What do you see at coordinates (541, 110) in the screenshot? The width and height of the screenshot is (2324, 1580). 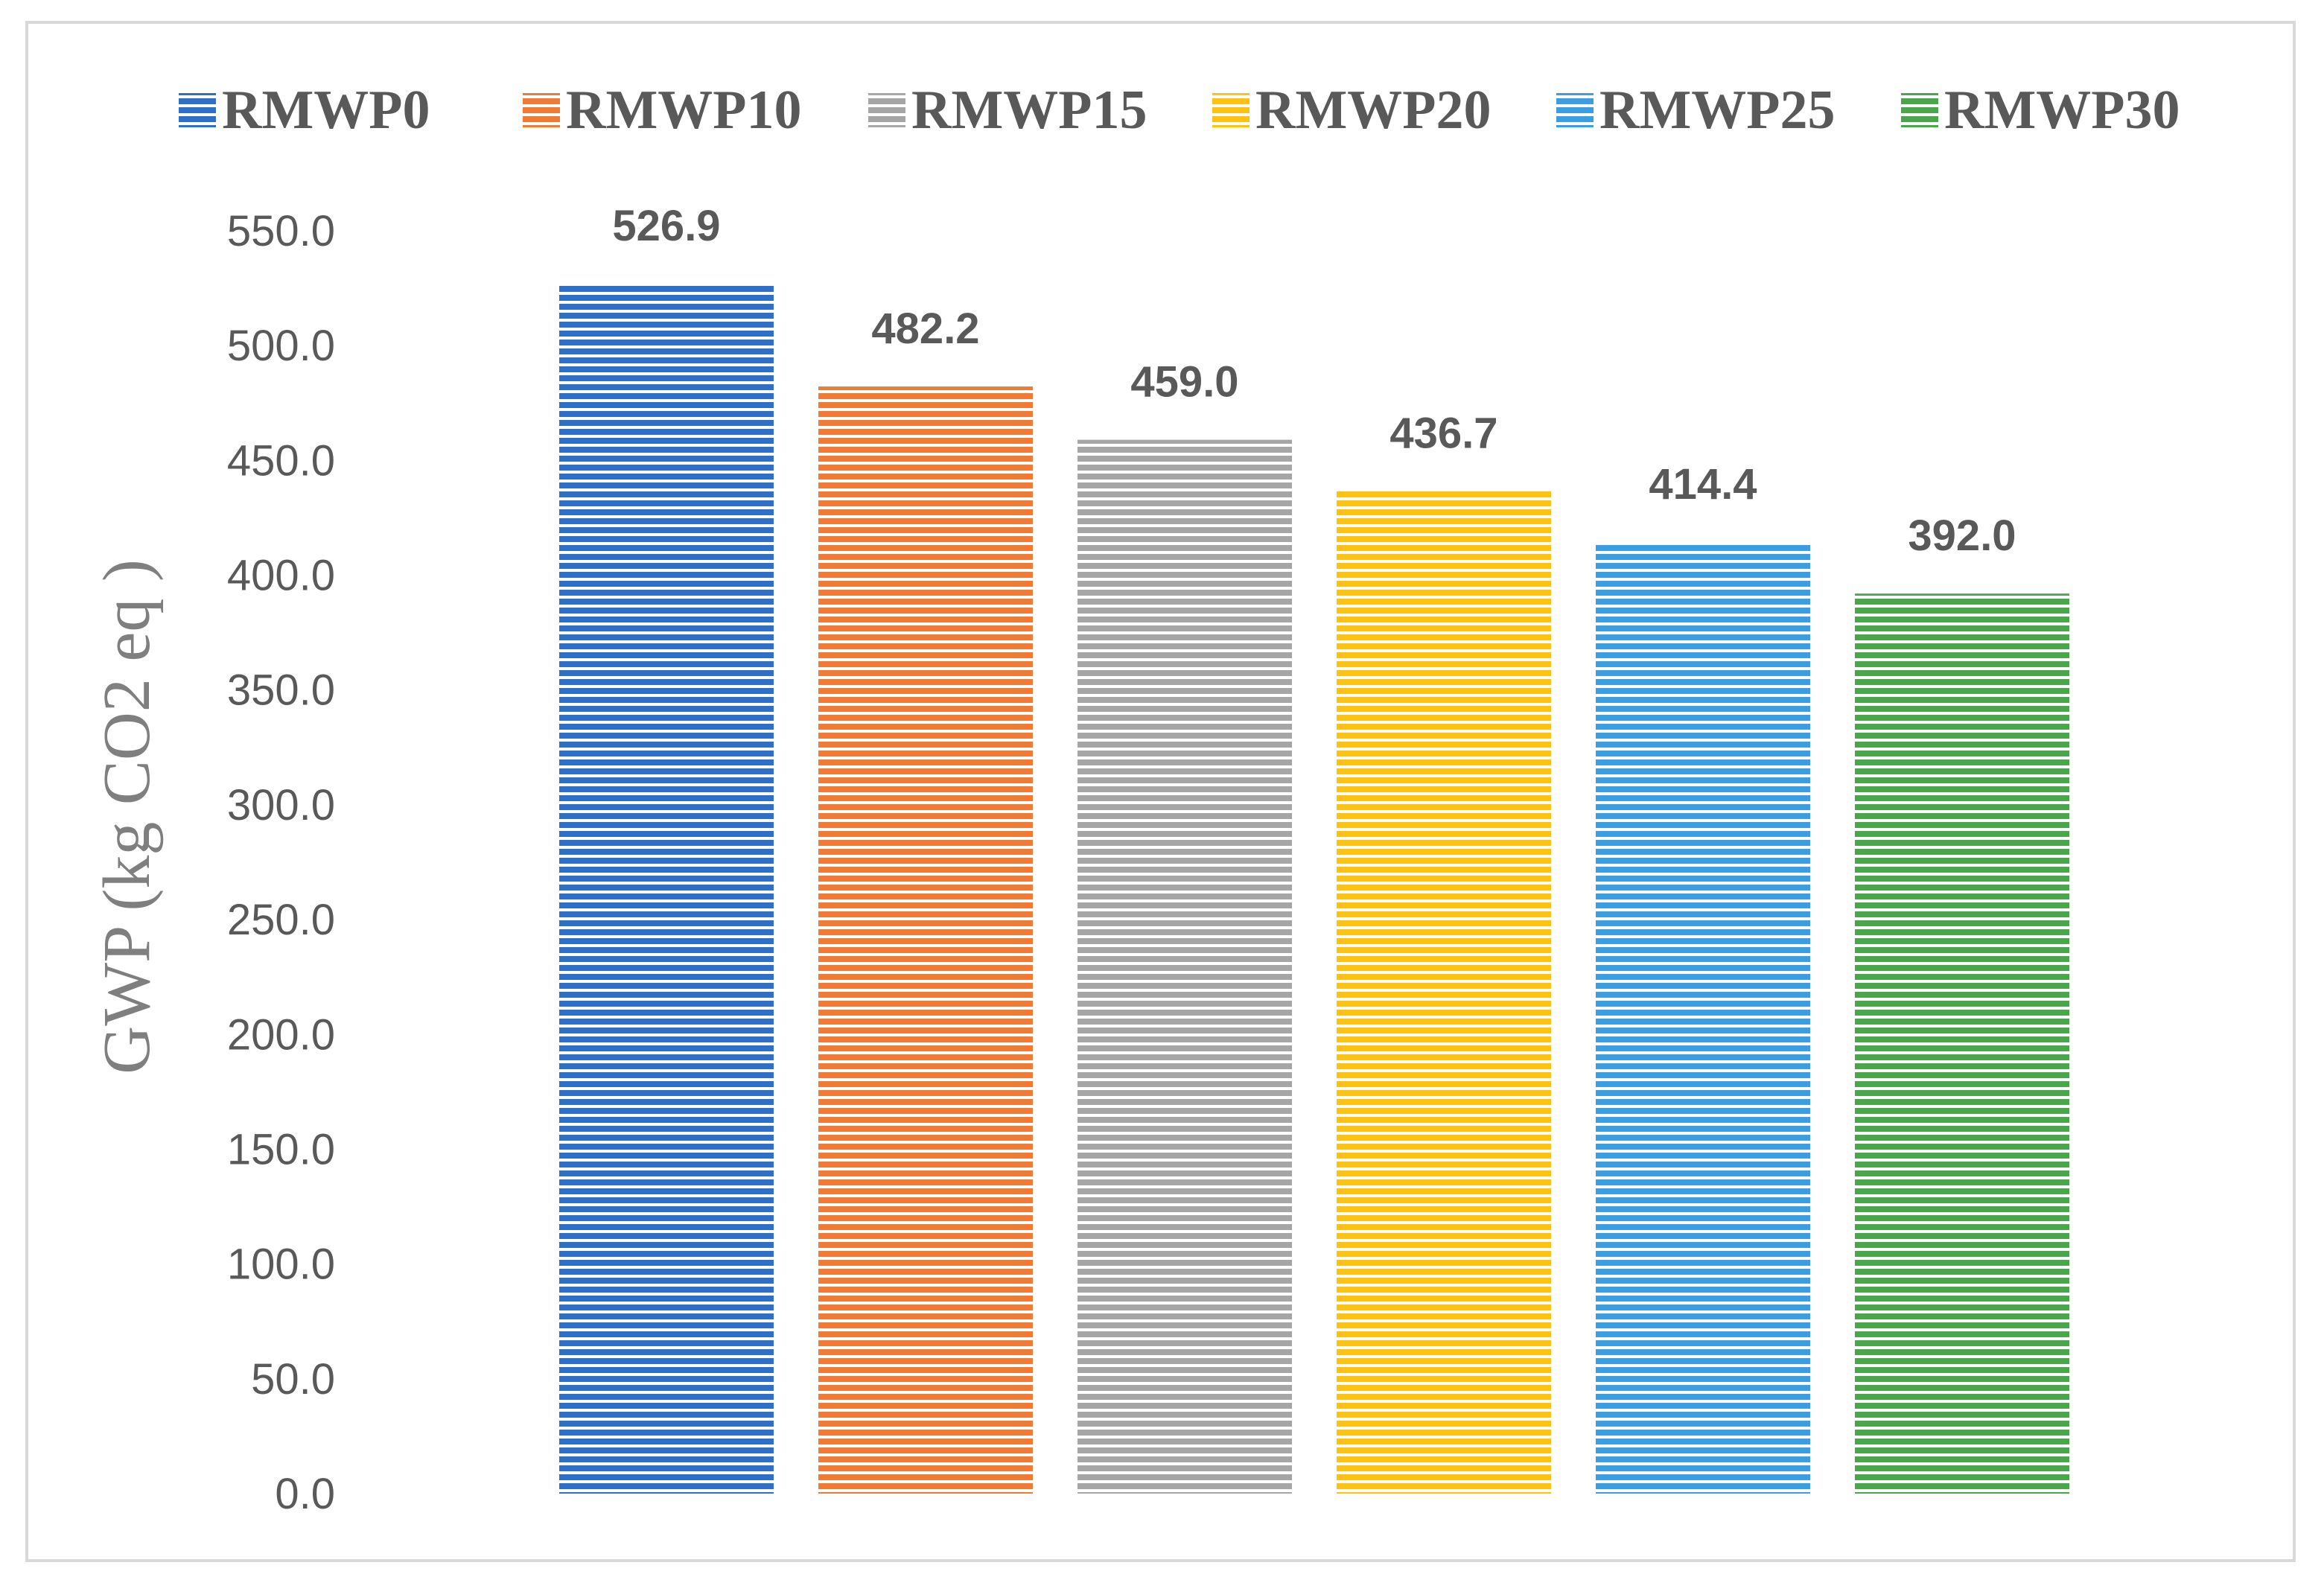 I see `legend-swatch-rmwp10` at bounding box center [541, 110].